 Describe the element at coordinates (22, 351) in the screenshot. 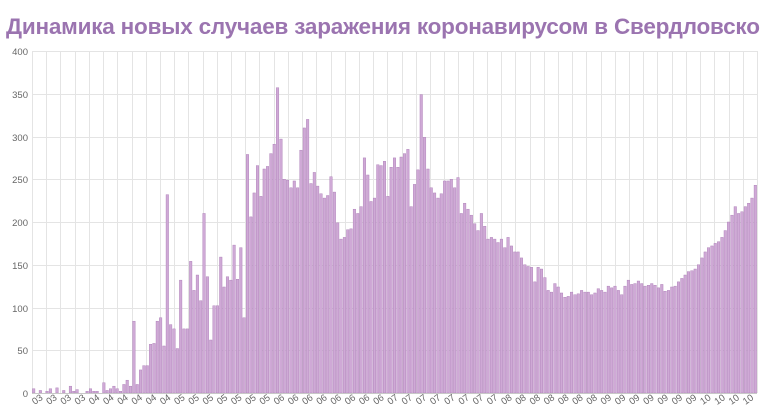

I see `y-tick-label: 50` at that location.